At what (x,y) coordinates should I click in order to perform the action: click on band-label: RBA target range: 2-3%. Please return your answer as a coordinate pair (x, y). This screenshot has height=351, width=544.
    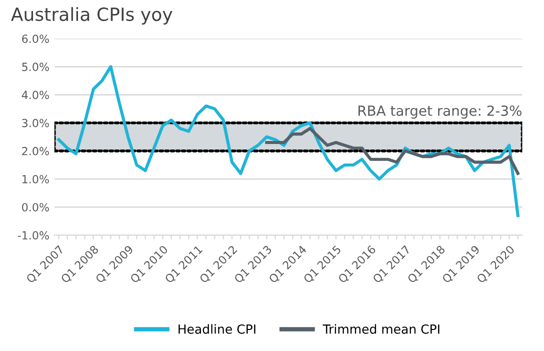
    Looking at the image, I should click on (440, 112).